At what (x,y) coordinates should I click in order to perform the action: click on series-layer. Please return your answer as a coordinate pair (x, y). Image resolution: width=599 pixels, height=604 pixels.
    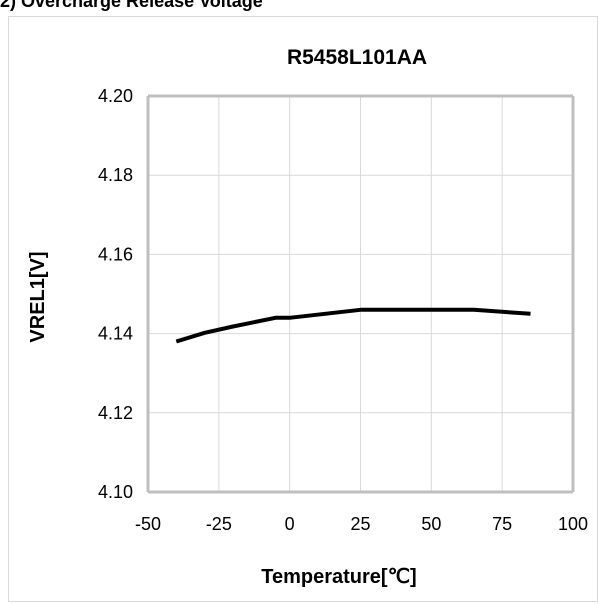
    Looking at the image, I should click on (353, 325).